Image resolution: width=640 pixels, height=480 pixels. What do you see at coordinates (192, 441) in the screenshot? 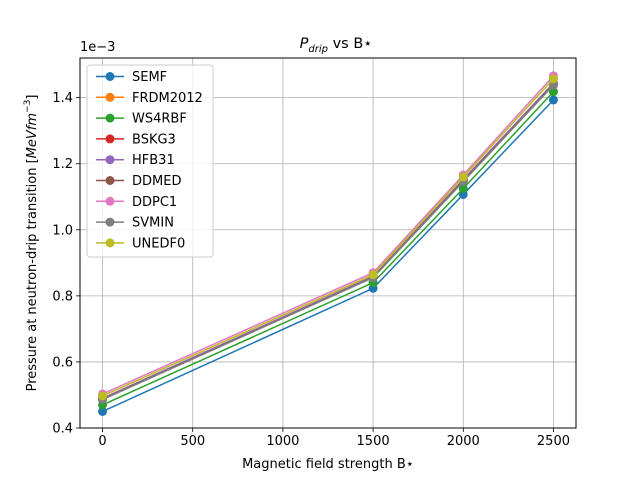
I see `x-tick-label: 500` at bounding box center [192, 441].